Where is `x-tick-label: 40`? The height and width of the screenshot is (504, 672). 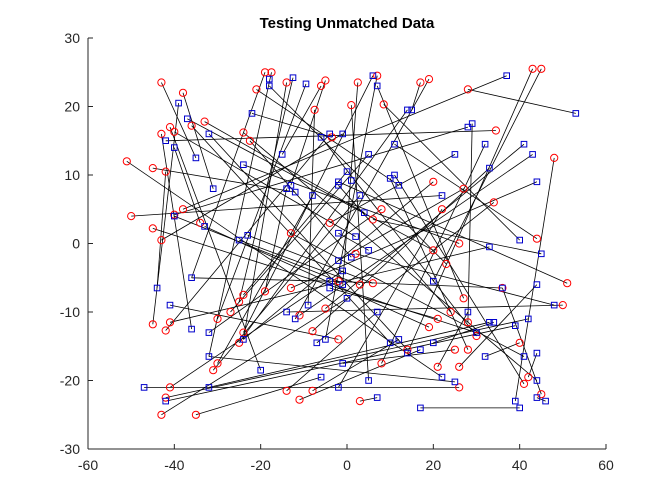
x-tick-label: 40 is located at coordinates (520, 465).